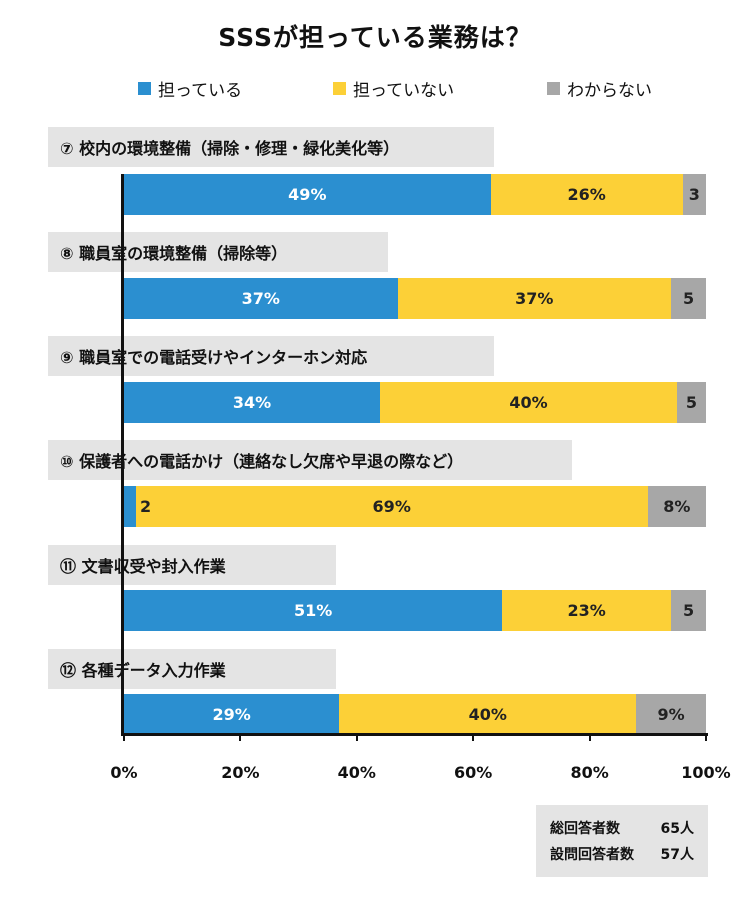 The height and width of the screenshot is (900, 750). Describe the element at coordinates (218, 252) in the screenshot. I see `category-label: ⑧ 職員室の環境整備（掃除等）` at that location.